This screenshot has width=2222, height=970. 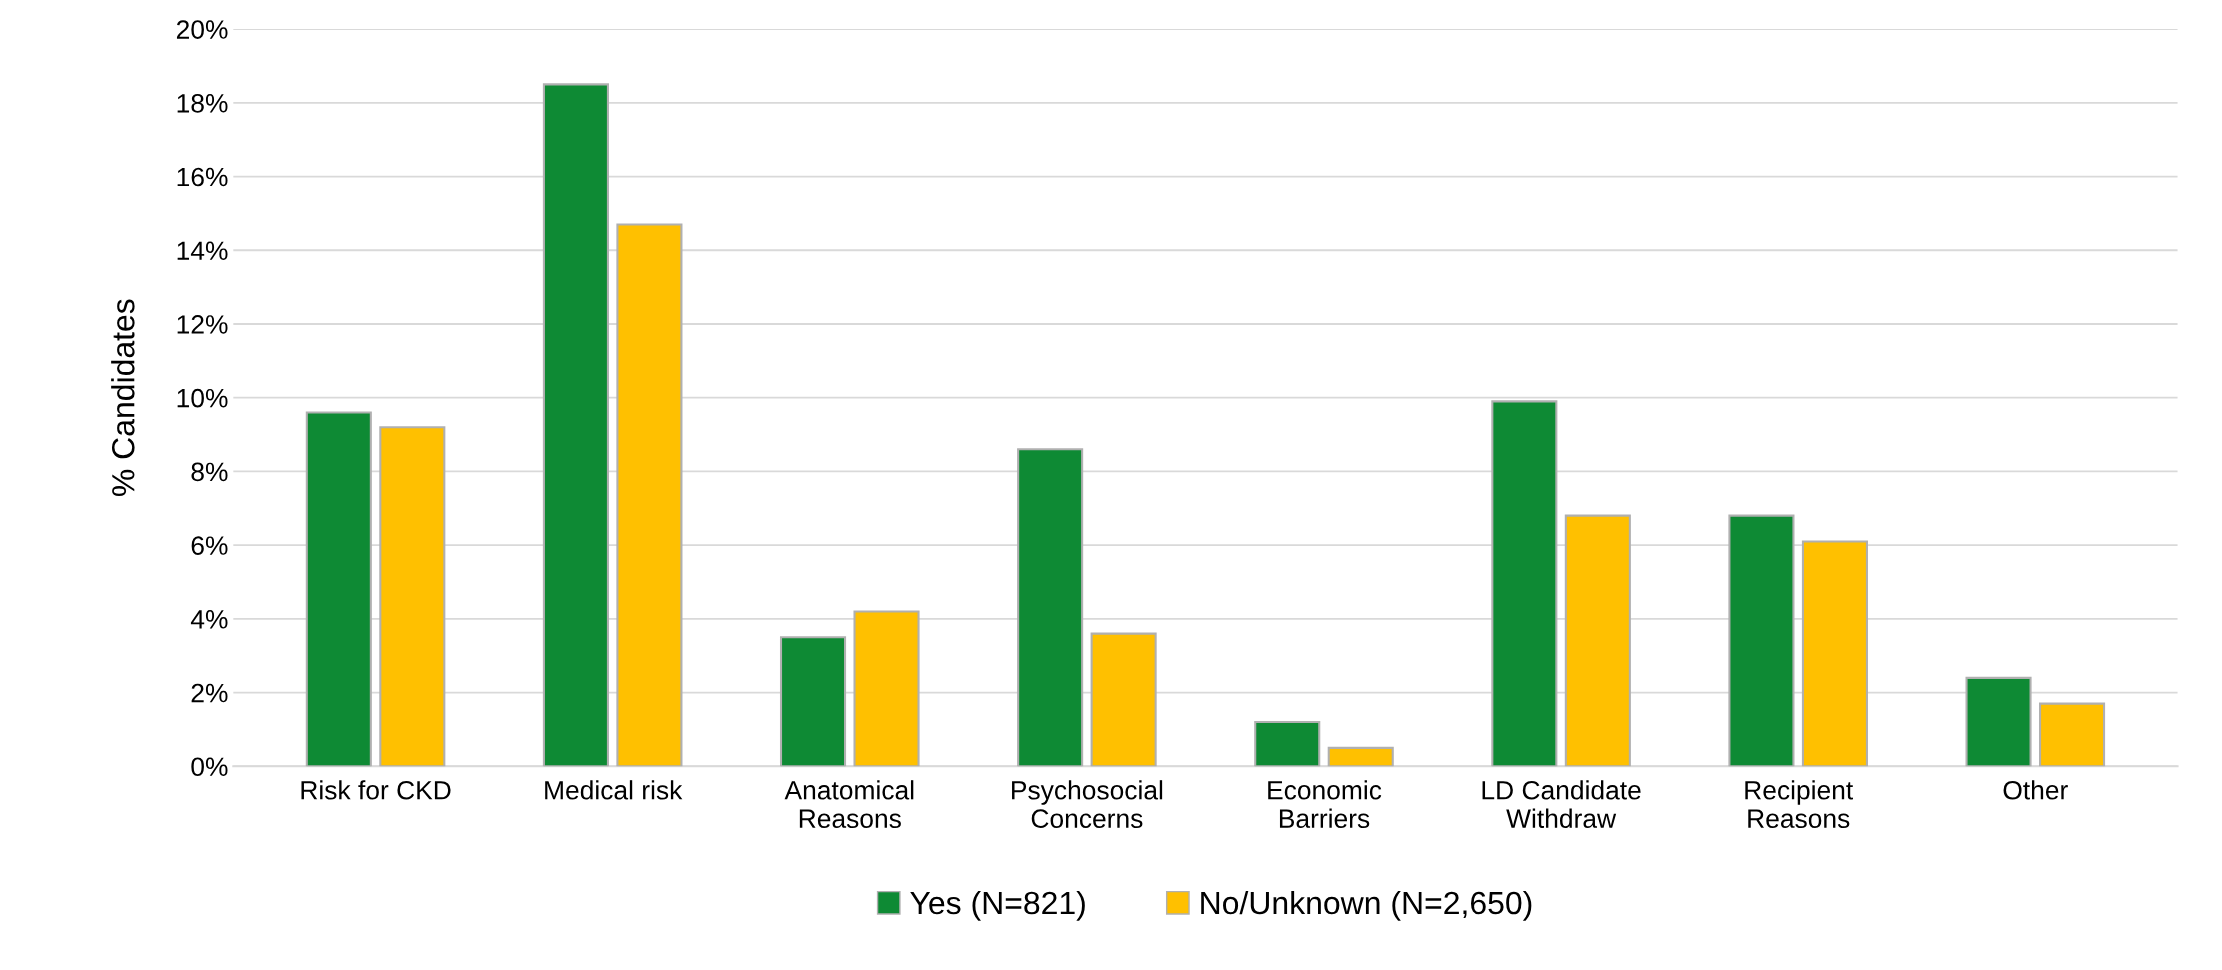 I want to click on x-tick-label: Psychosocial Concerns, so click(x=1087, y=804).